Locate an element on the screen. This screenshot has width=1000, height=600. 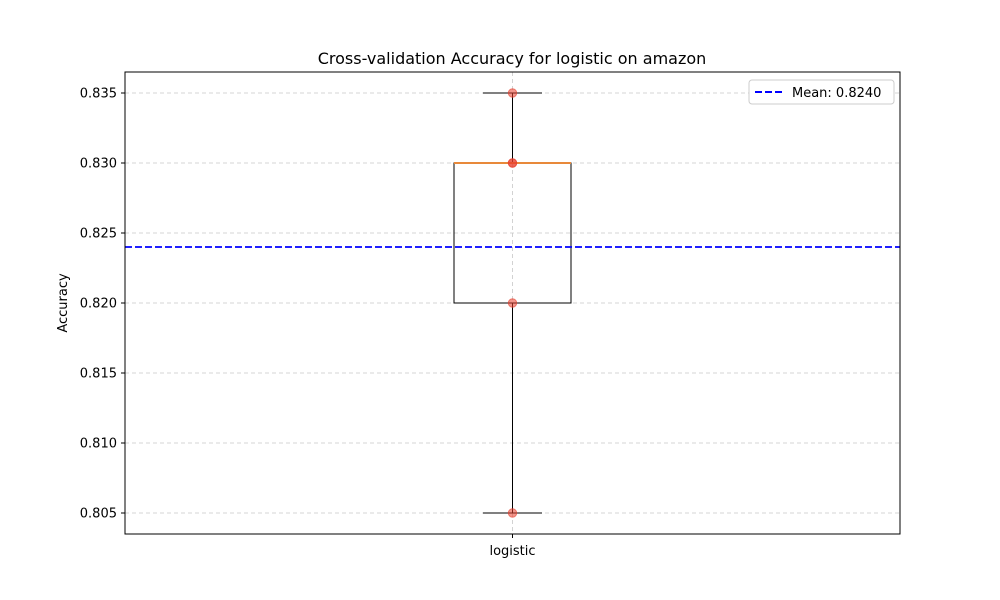
y-tick-label: 0.815 is located at coordinates (98, 374).